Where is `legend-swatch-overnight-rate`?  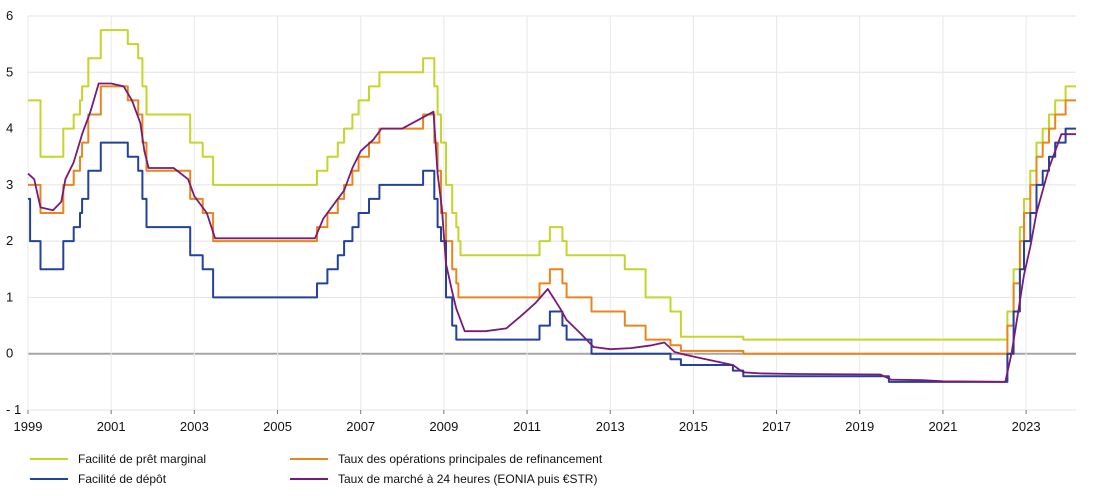
legend-swatch-overnight-rate is located at coordinates (309, 479).